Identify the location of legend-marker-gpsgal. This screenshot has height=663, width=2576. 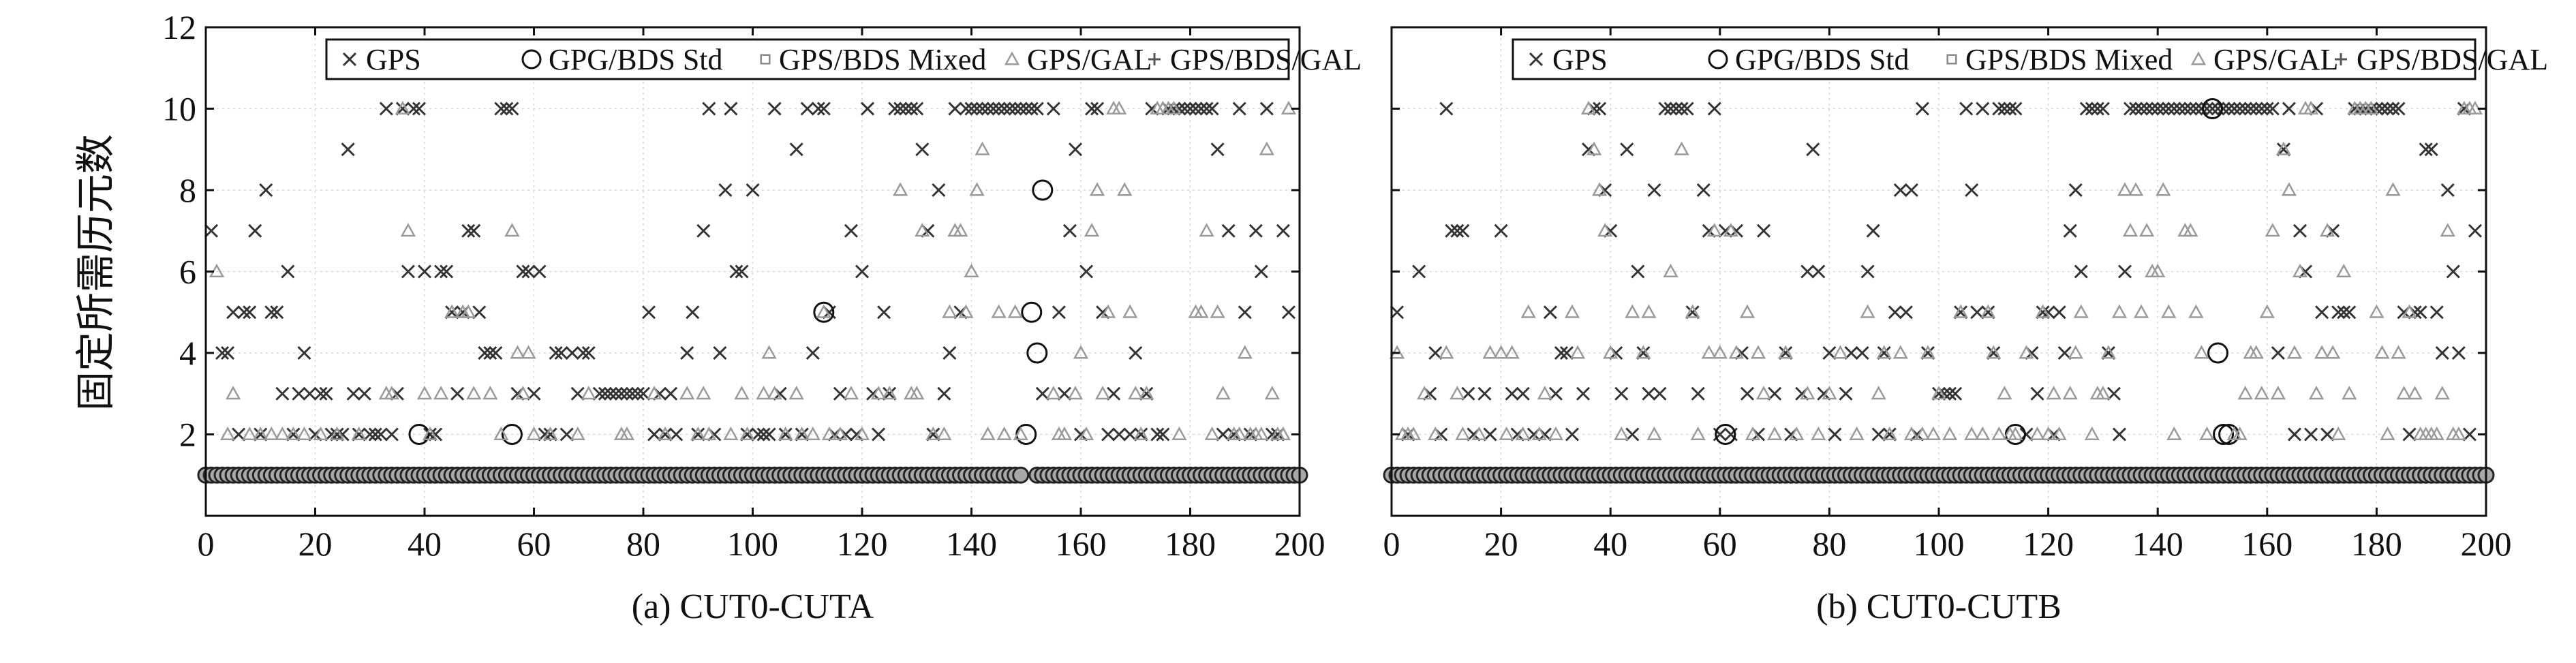
(1012, 58).